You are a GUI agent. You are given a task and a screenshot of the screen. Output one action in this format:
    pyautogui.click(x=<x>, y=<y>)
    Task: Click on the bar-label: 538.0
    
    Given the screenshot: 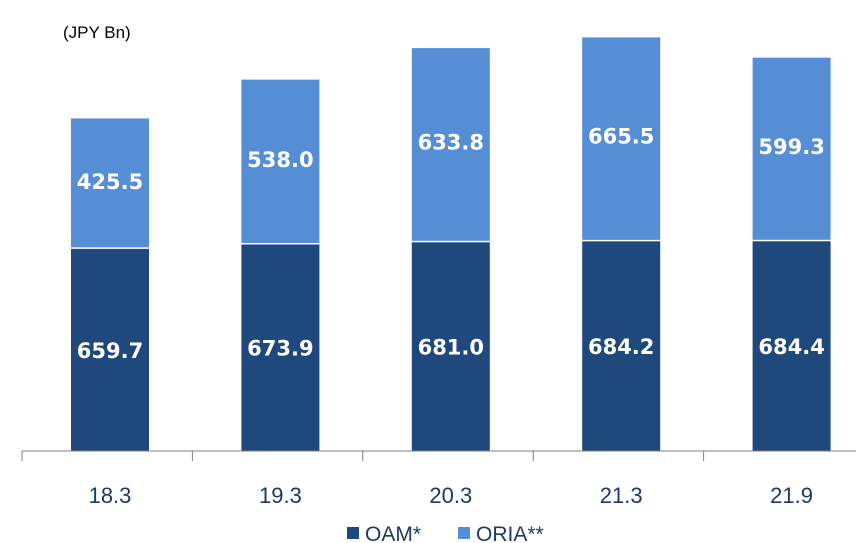 What is the action you would take?
    pyautogui.click(x=280, y=160)
    